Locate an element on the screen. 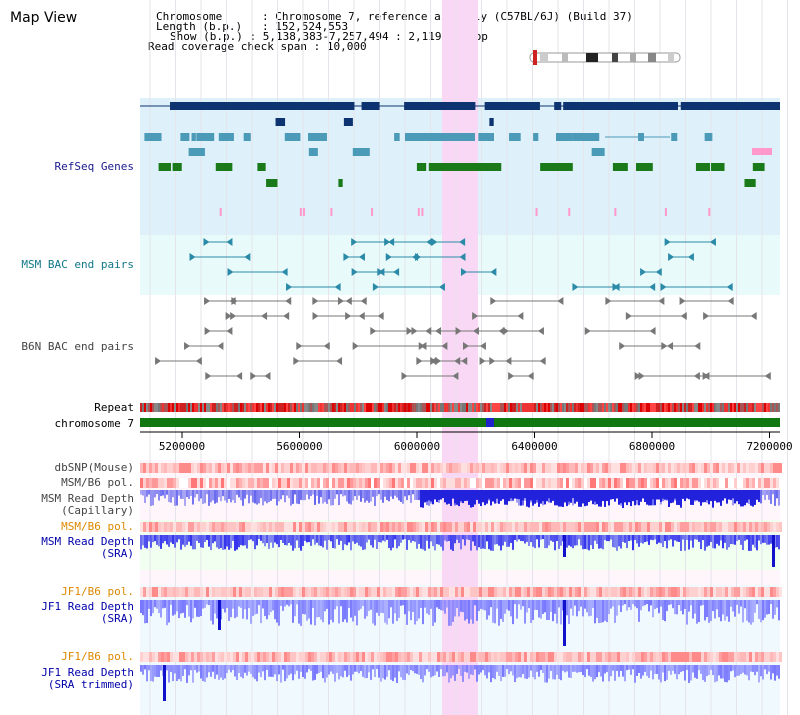 The width and height of the screenshot is (800, 715). label-b6n-bac: B6N BAC end pairs is located at coordinates (77, 346).